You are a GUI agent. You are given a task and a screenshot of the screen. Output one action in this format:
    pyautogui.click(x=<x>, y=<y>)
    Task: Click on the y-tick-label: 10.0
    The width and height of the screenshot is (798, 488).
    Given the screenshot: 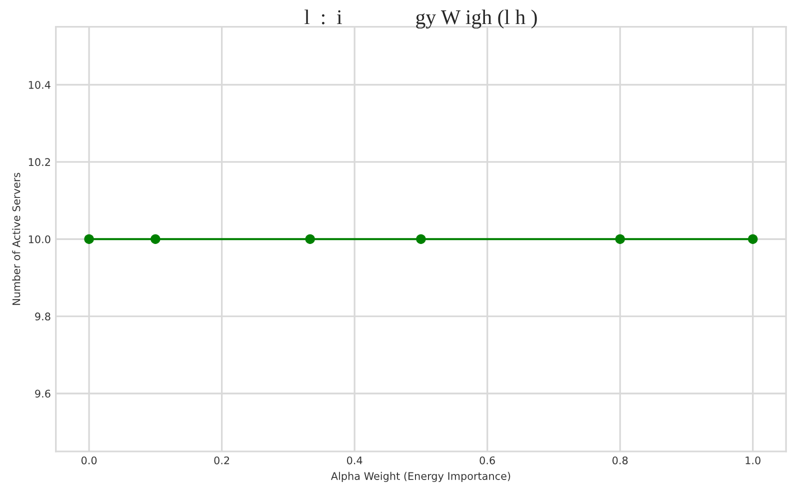 What is the action you would take?
    pyautogui.click(x=39, y=239)
    